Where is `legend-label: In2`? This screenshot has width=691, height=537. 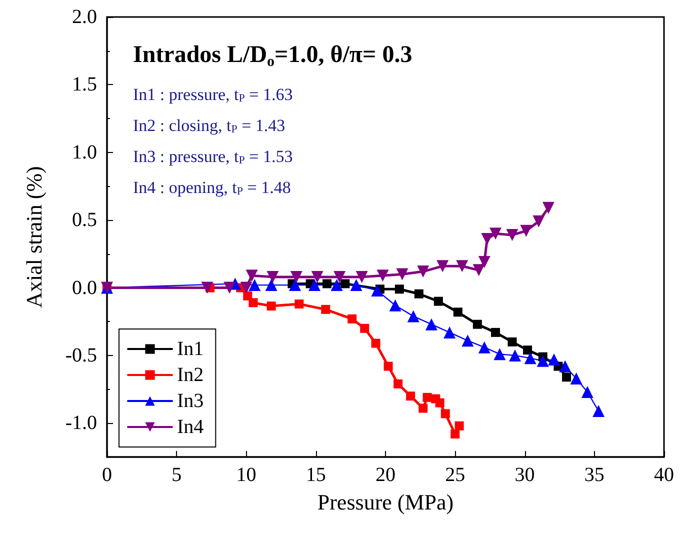
legend-label: In2 is located at coordinates (190, 375).